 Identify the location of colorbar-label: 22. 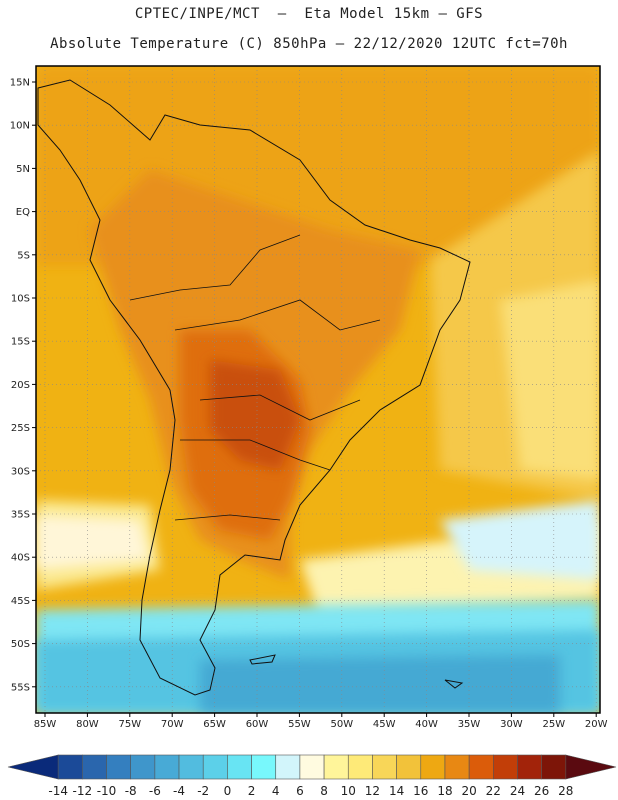
(493, 791).